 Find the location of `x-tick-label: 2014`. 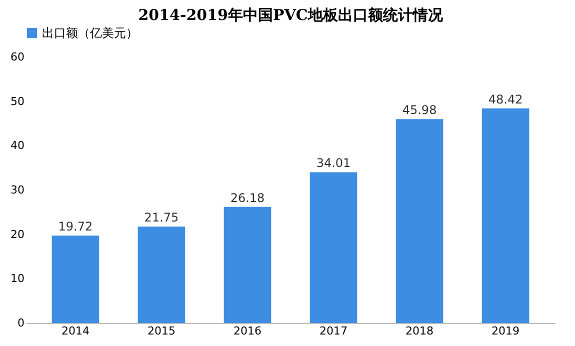

x-tick-label: 2014 is located at coordinates (75, 331).